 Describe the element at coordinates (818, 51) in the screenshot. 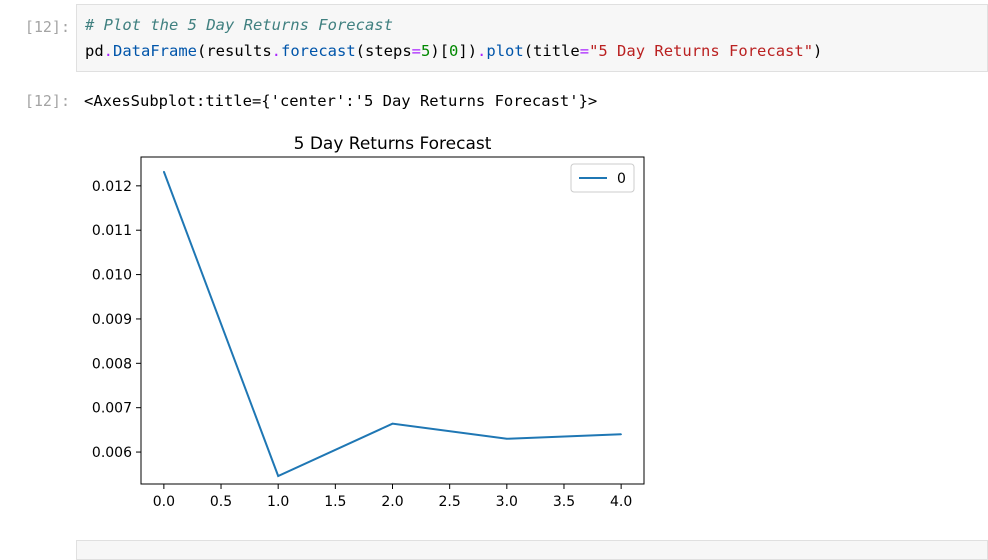

I see `code-token: )` at that location.